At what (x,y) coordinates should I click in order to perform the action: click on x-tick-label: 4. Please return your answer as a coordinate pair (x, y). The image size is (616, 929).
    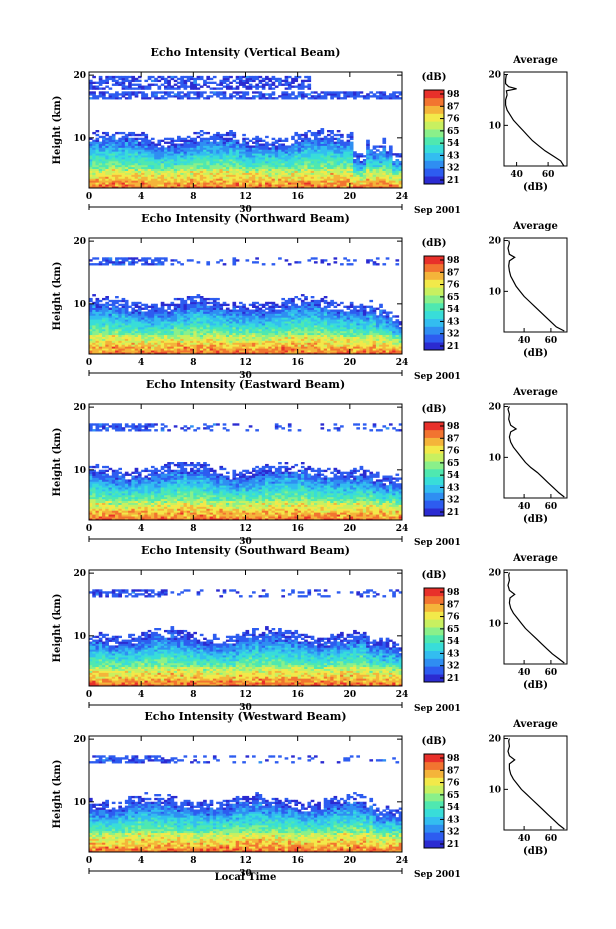
    Looking at the image, I should click on (141, 197).